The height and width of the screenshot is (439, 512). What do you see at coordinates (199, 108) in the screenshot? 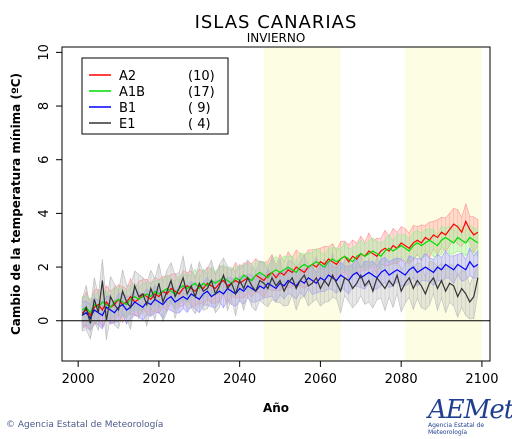
I see `legend-count-b1: ( 9)` at bounding box center [199, 108].